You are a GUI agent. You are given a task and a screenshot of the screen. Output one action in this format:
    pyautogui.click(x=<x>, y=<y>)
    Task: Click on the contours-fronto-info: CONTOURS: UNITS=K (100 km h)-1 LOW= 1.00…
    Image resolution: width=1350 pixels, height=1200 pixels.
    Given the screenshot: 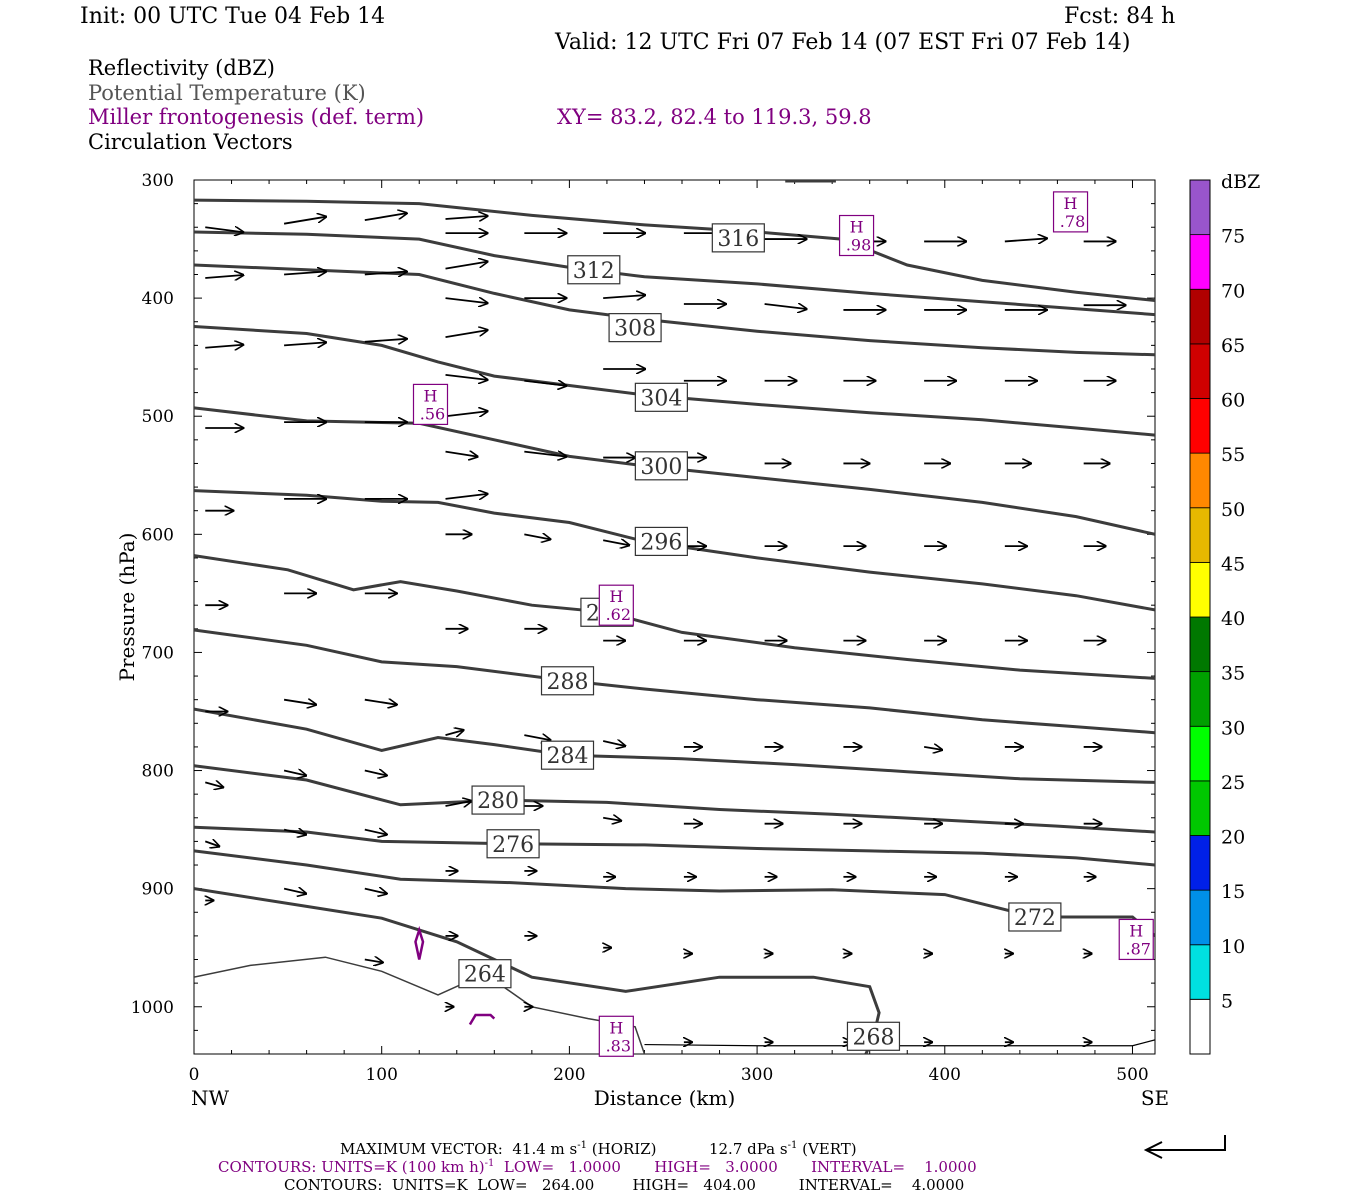 What is the action you would take?
    pyautogui.click(x=597, y=1167)
    